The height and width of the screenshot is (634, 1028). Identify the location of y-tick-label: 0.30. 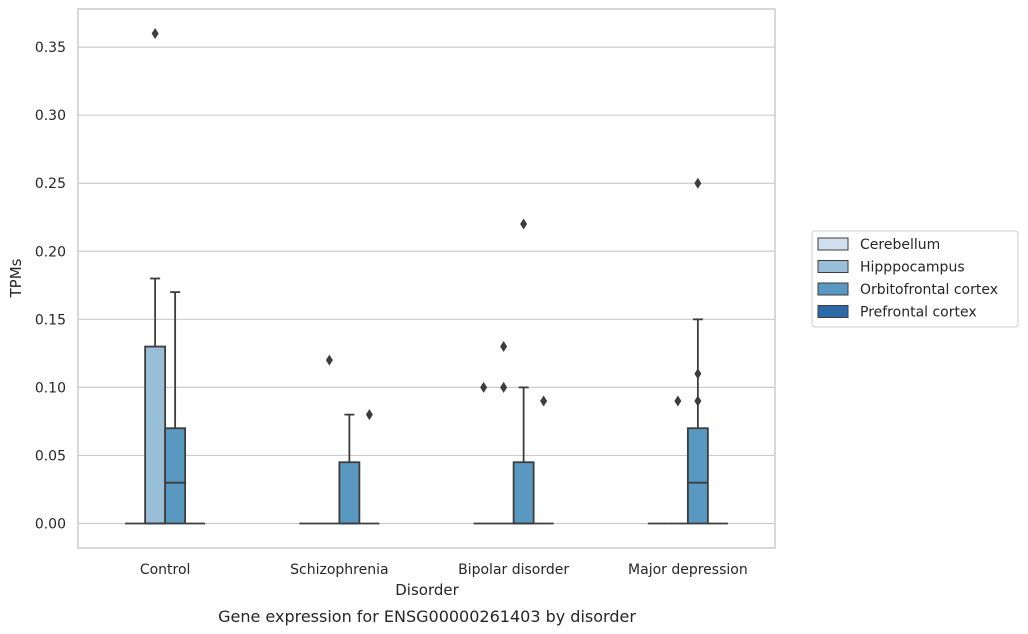
(50, 116).